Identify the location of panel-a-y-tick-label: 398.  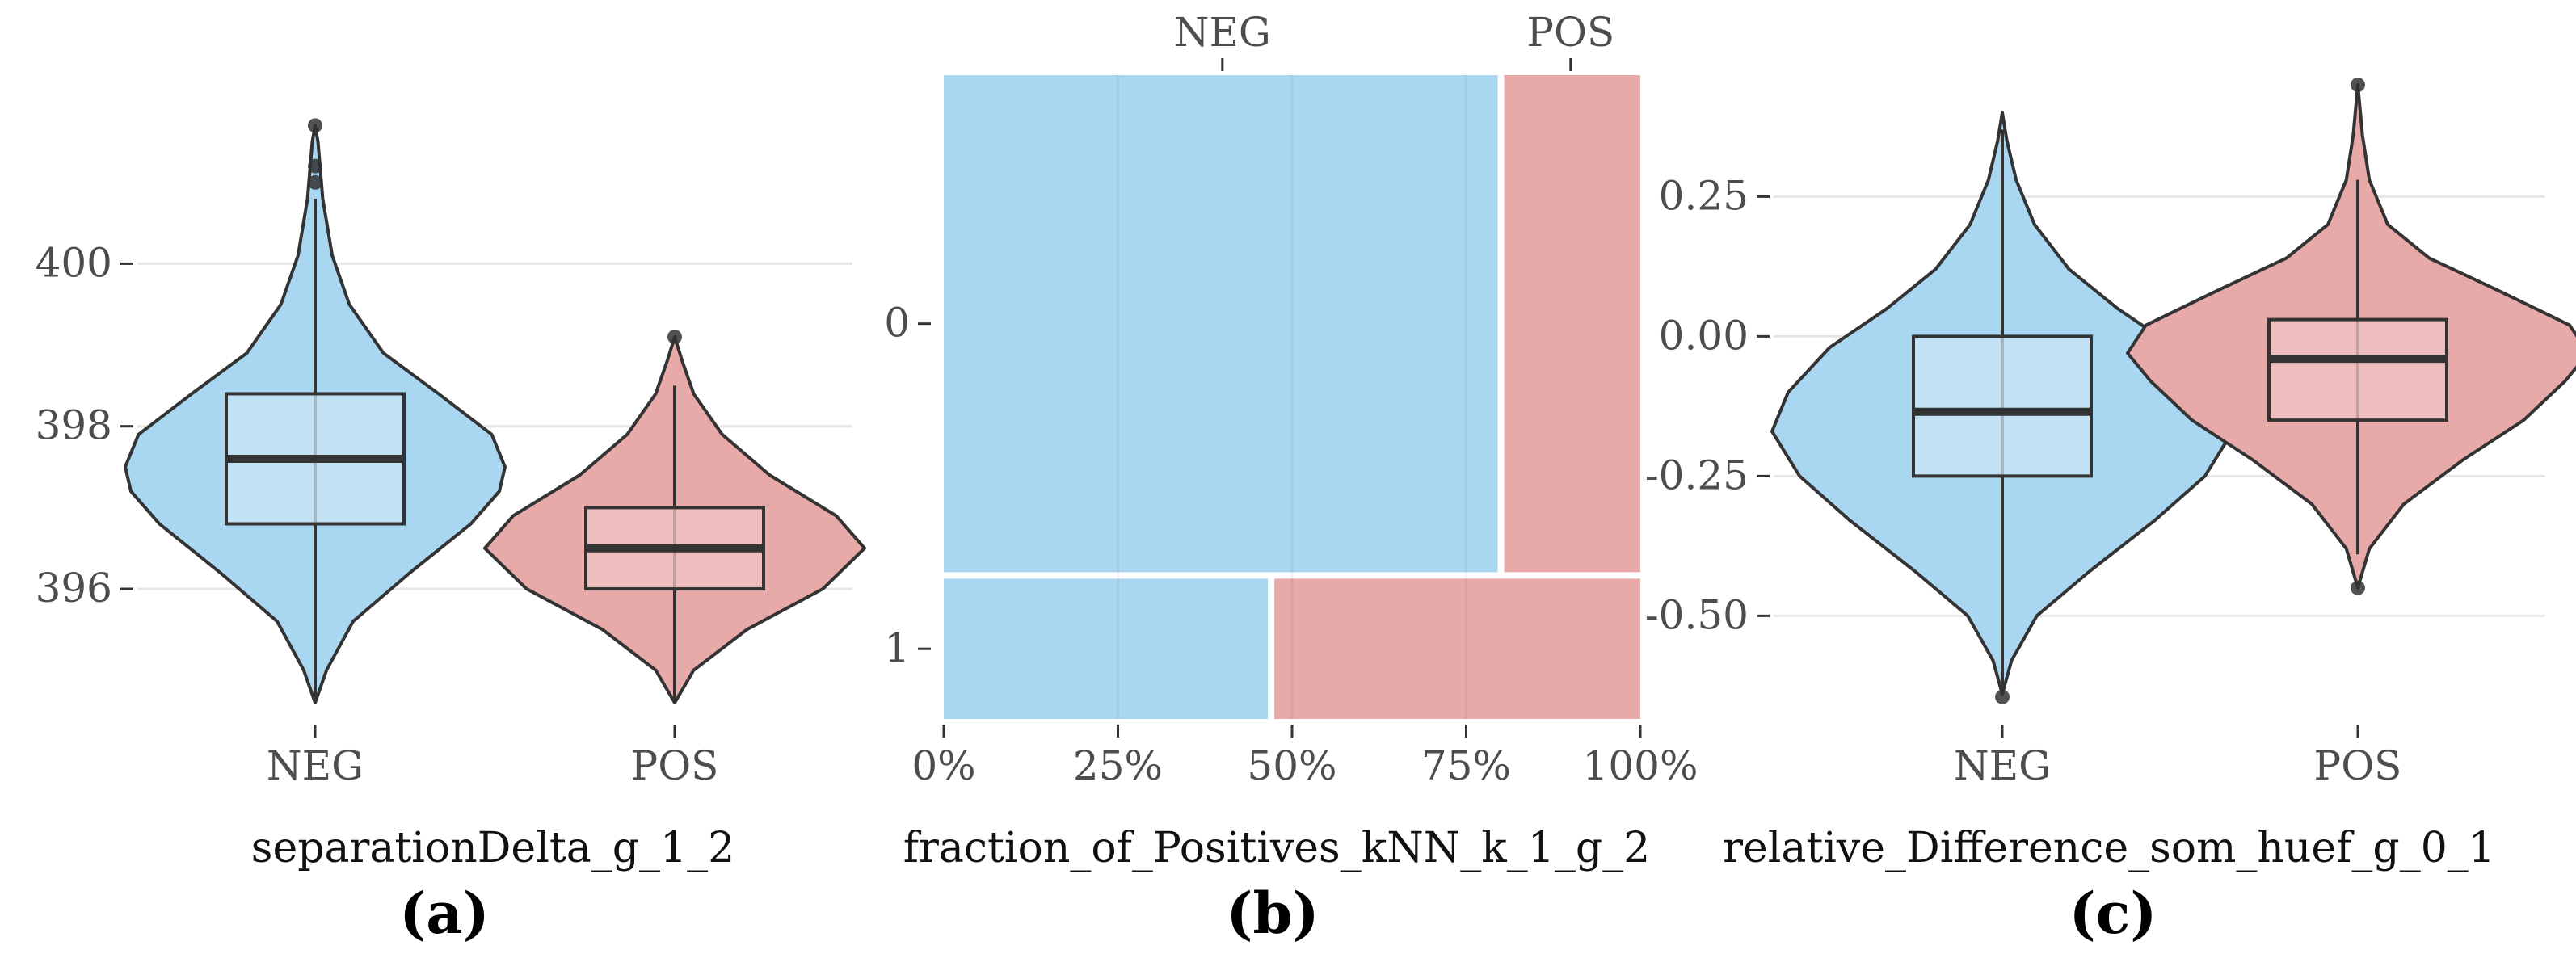
(74, 425).